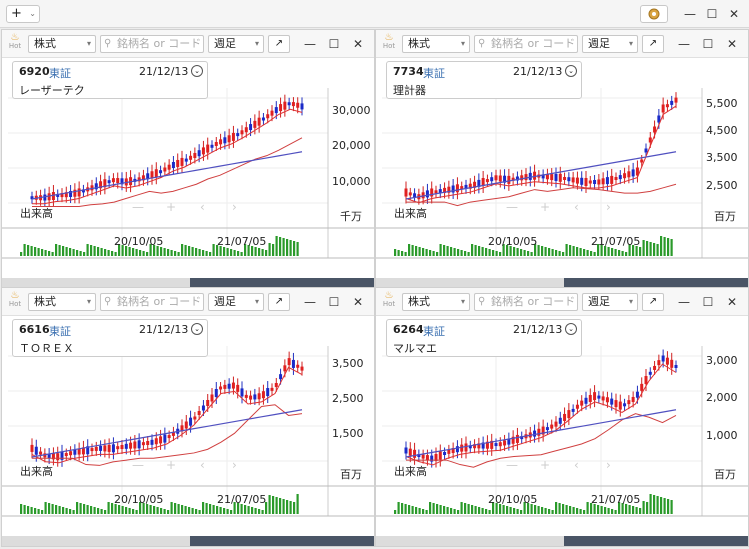 The image size is (749, 549). What do you see at coordinates (513, 499) in the screenshot?
I see `x-tick-label: 20/10/05` at bounding box center [513, 499].